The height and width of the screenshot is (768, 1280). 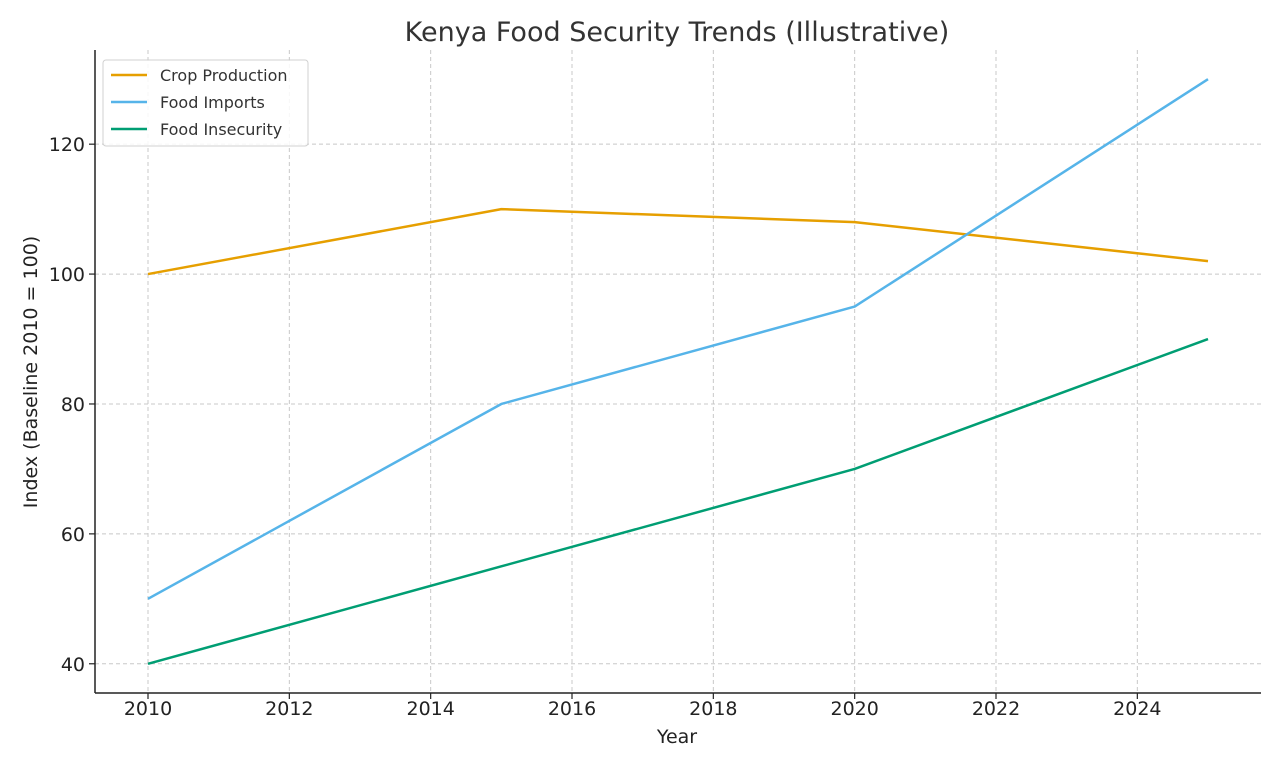 I want to click on legend-box, so click(x=205, y=103).